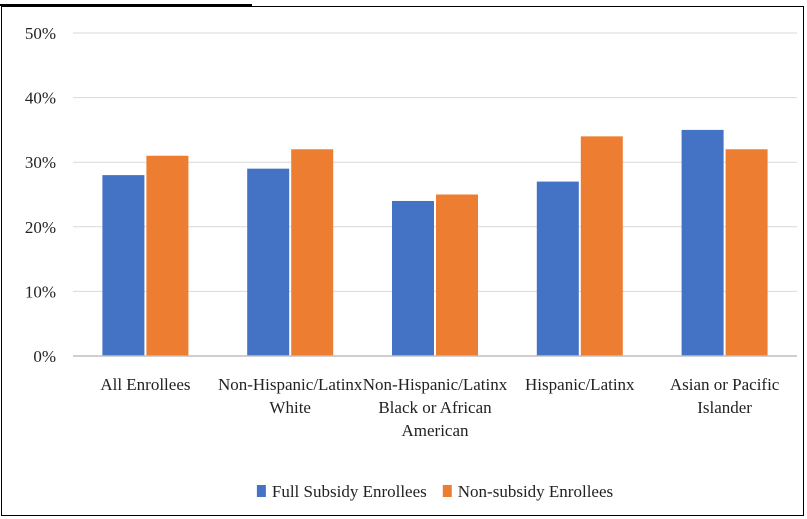  What do you see at coordinates (580, 384) in the screenshot?
I see `x-category-label: Hispanic/Latinx` at bounding box center [580, 384].